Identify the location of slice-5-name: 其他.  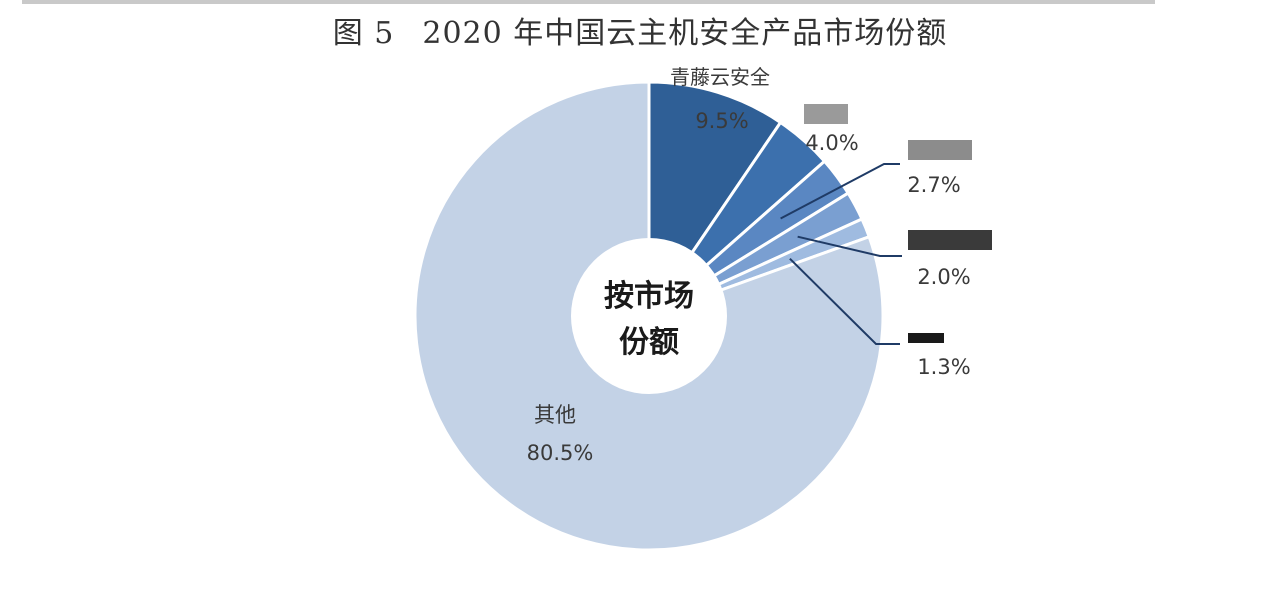
(555, 415).